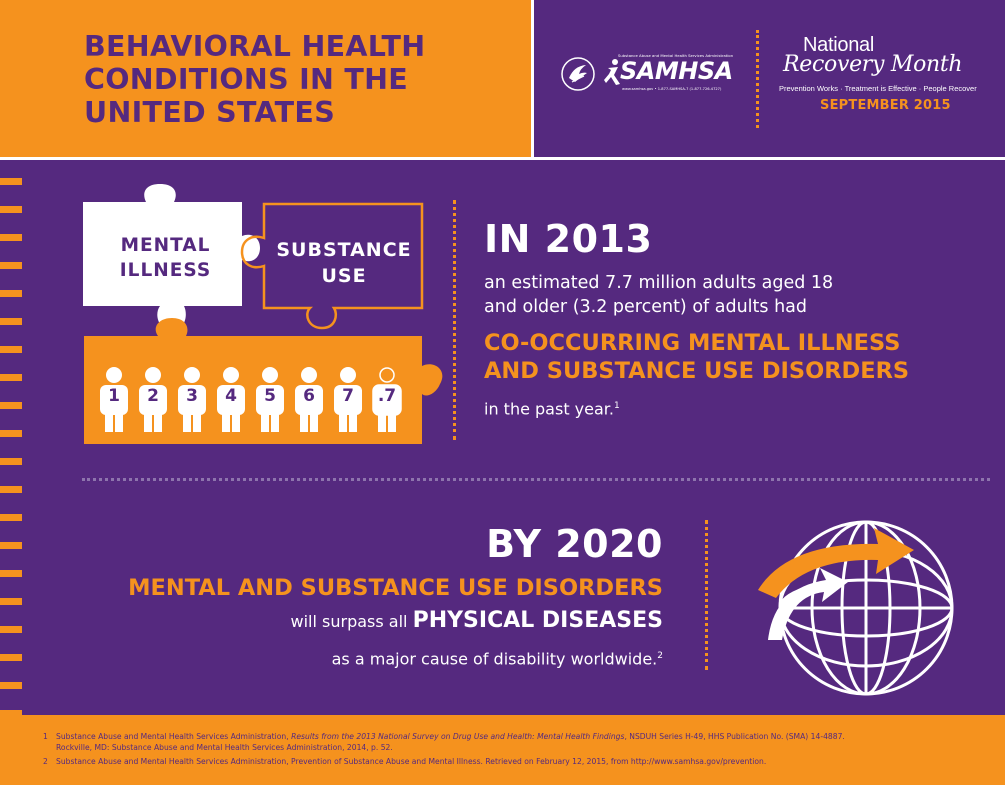 The image size is (1005, 785). Describe the element at coordinates (348, 396) in the screenshot. I see `person-number: 7` at that location.